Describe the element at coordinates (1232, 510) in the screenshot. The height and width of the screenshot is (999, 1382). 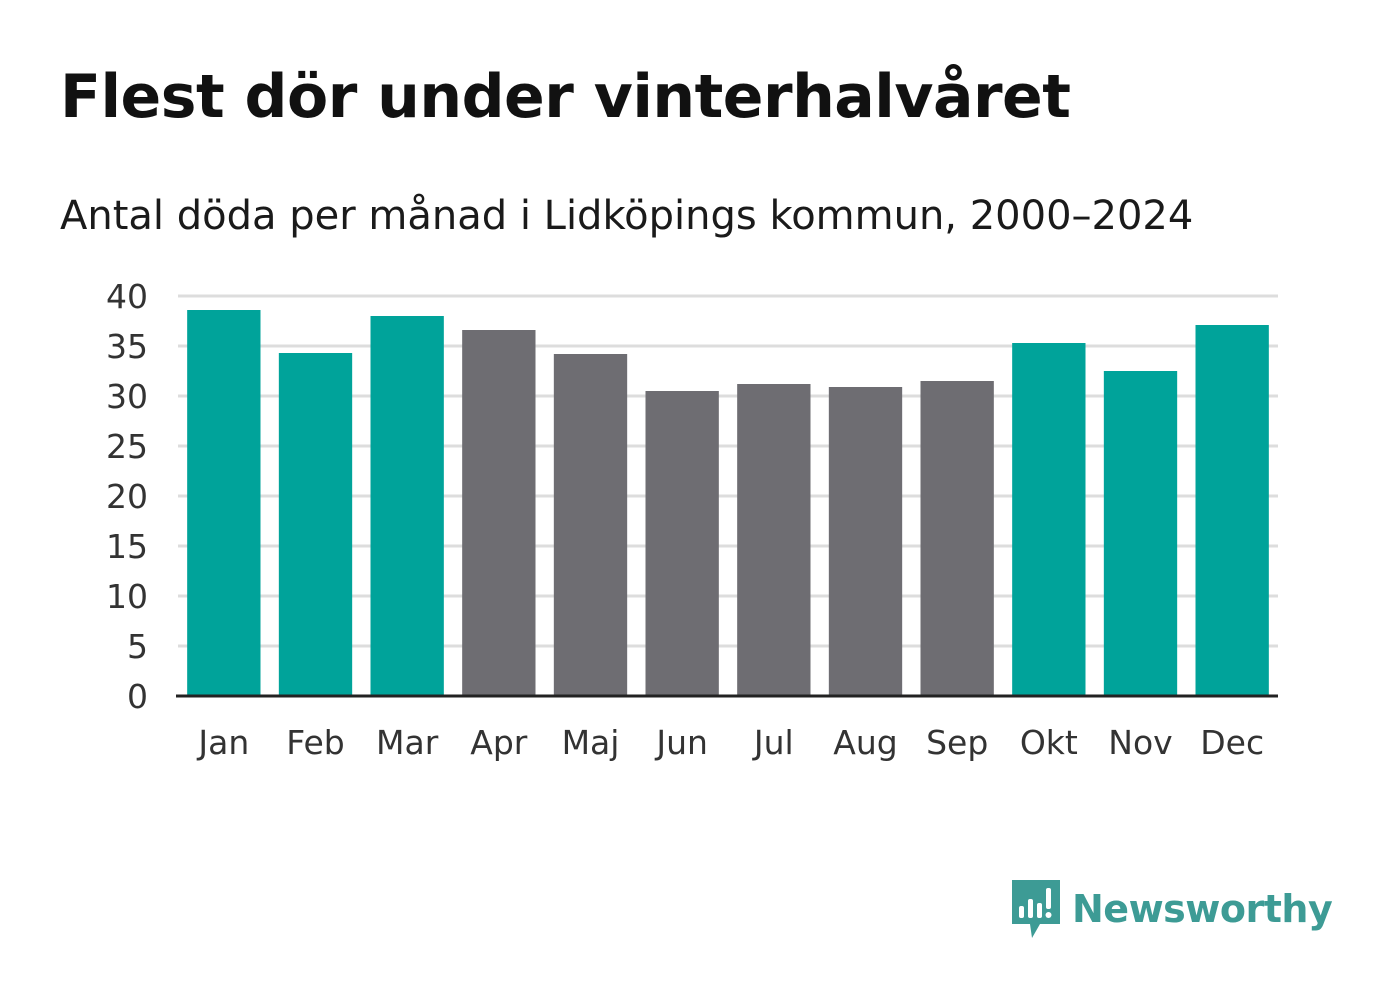
I see `bar-dec` at that location.